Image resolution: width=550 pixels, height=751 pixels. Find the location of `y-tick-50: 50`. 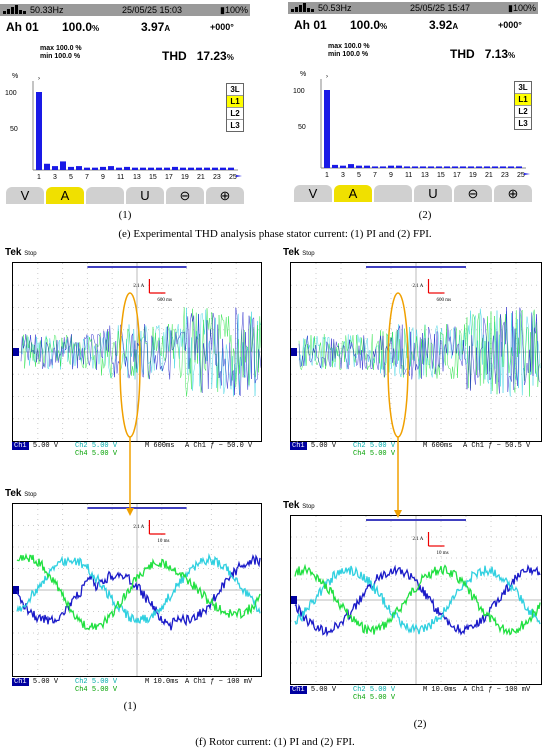

y-tick-50: 50 is located at coordinates (14, 129).